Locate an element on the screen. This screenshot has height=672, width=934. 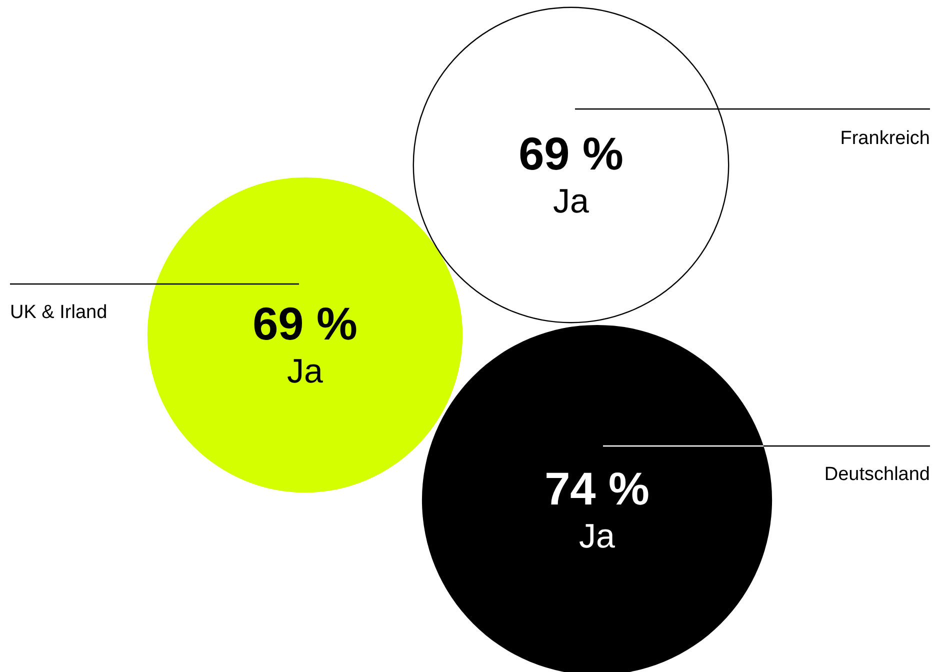
data-label: 74 % is located at coordinates (597, 488).